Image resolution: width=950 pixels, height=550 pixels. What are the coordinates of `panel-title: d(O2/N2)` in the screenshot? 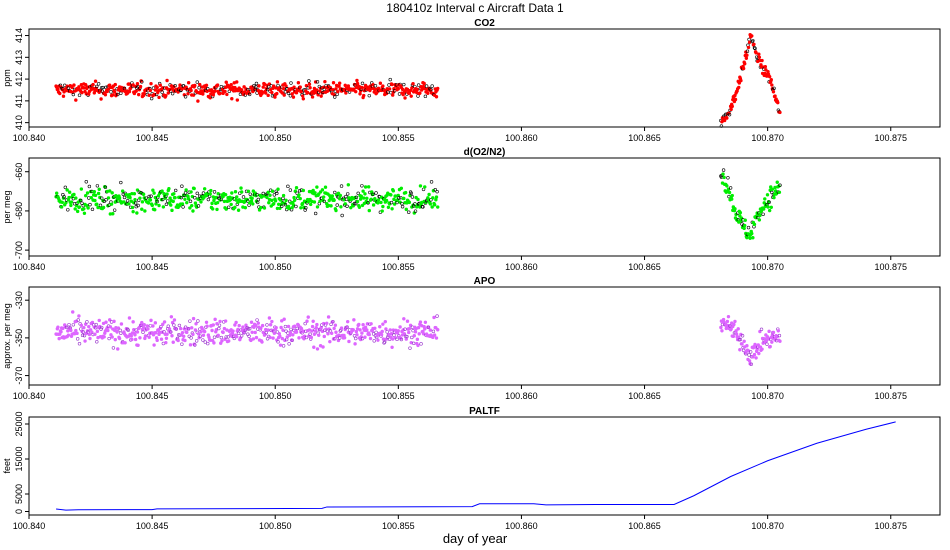 It's located at (485, 152).